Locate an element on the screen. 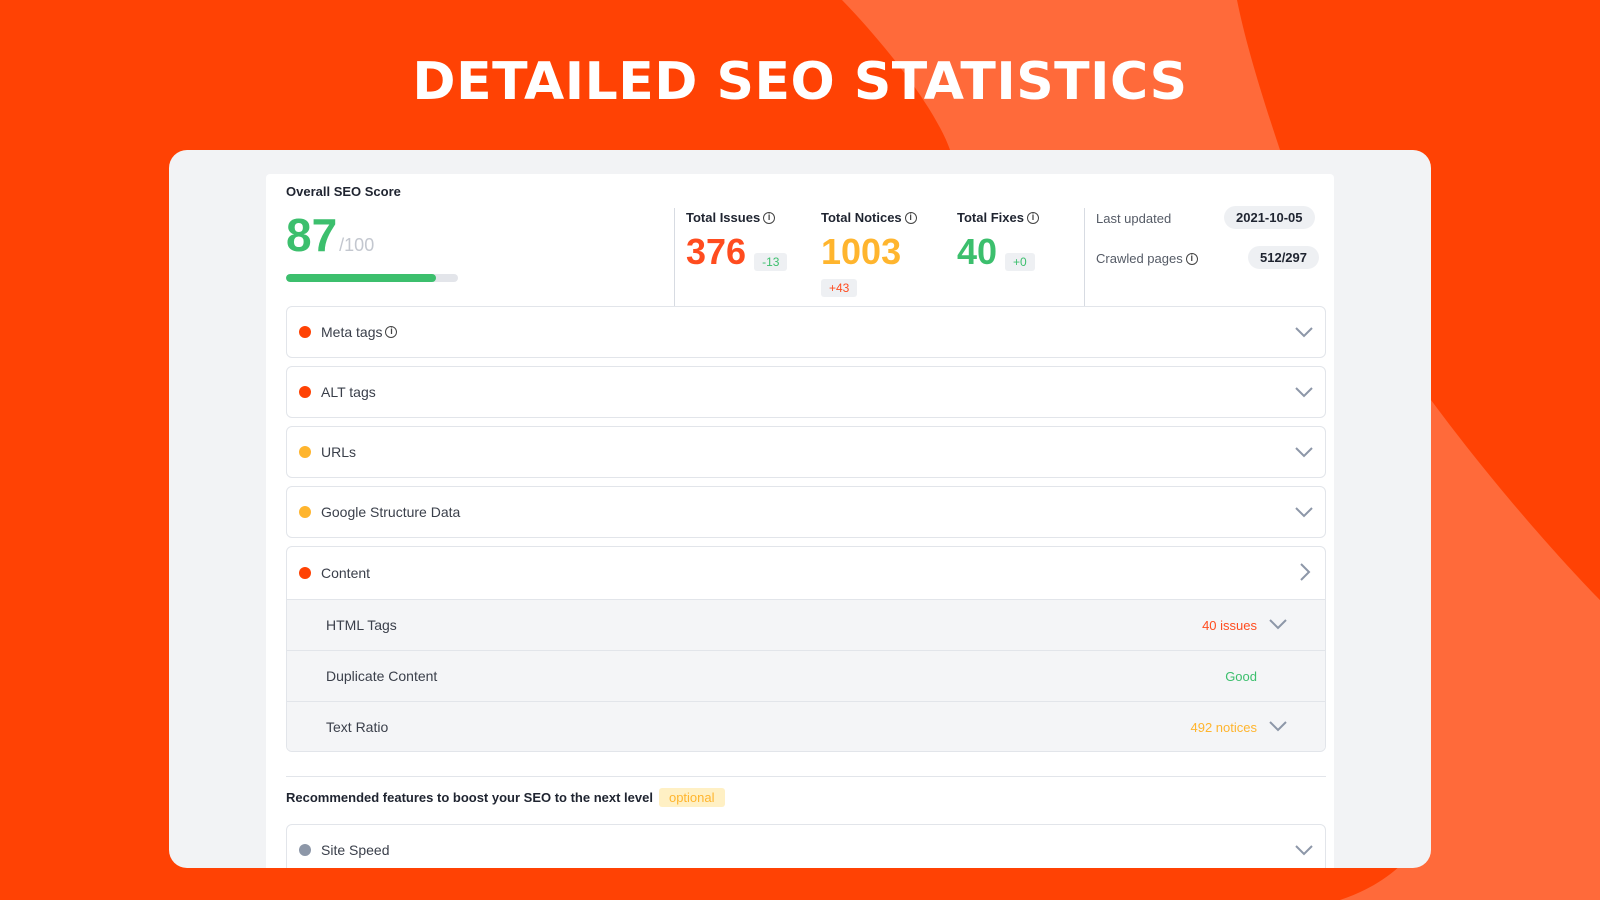  crawled-pages-value: 512/297 is located at coordinates (1283, 257).